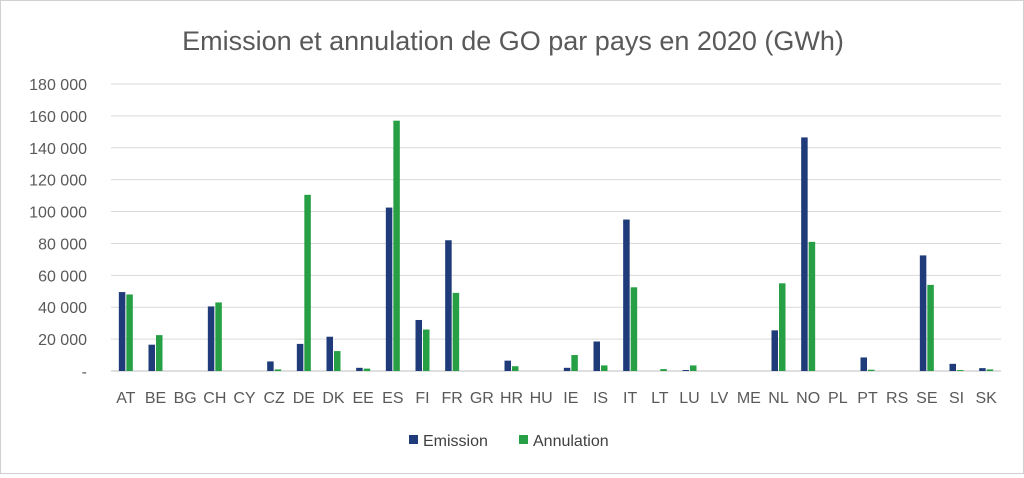 This screenshot has height=478, width=1024. What do you see at coordinates (782, 327) in the screenshot?
I see `bar-annulation-nl` at bounding box center [782, 327].